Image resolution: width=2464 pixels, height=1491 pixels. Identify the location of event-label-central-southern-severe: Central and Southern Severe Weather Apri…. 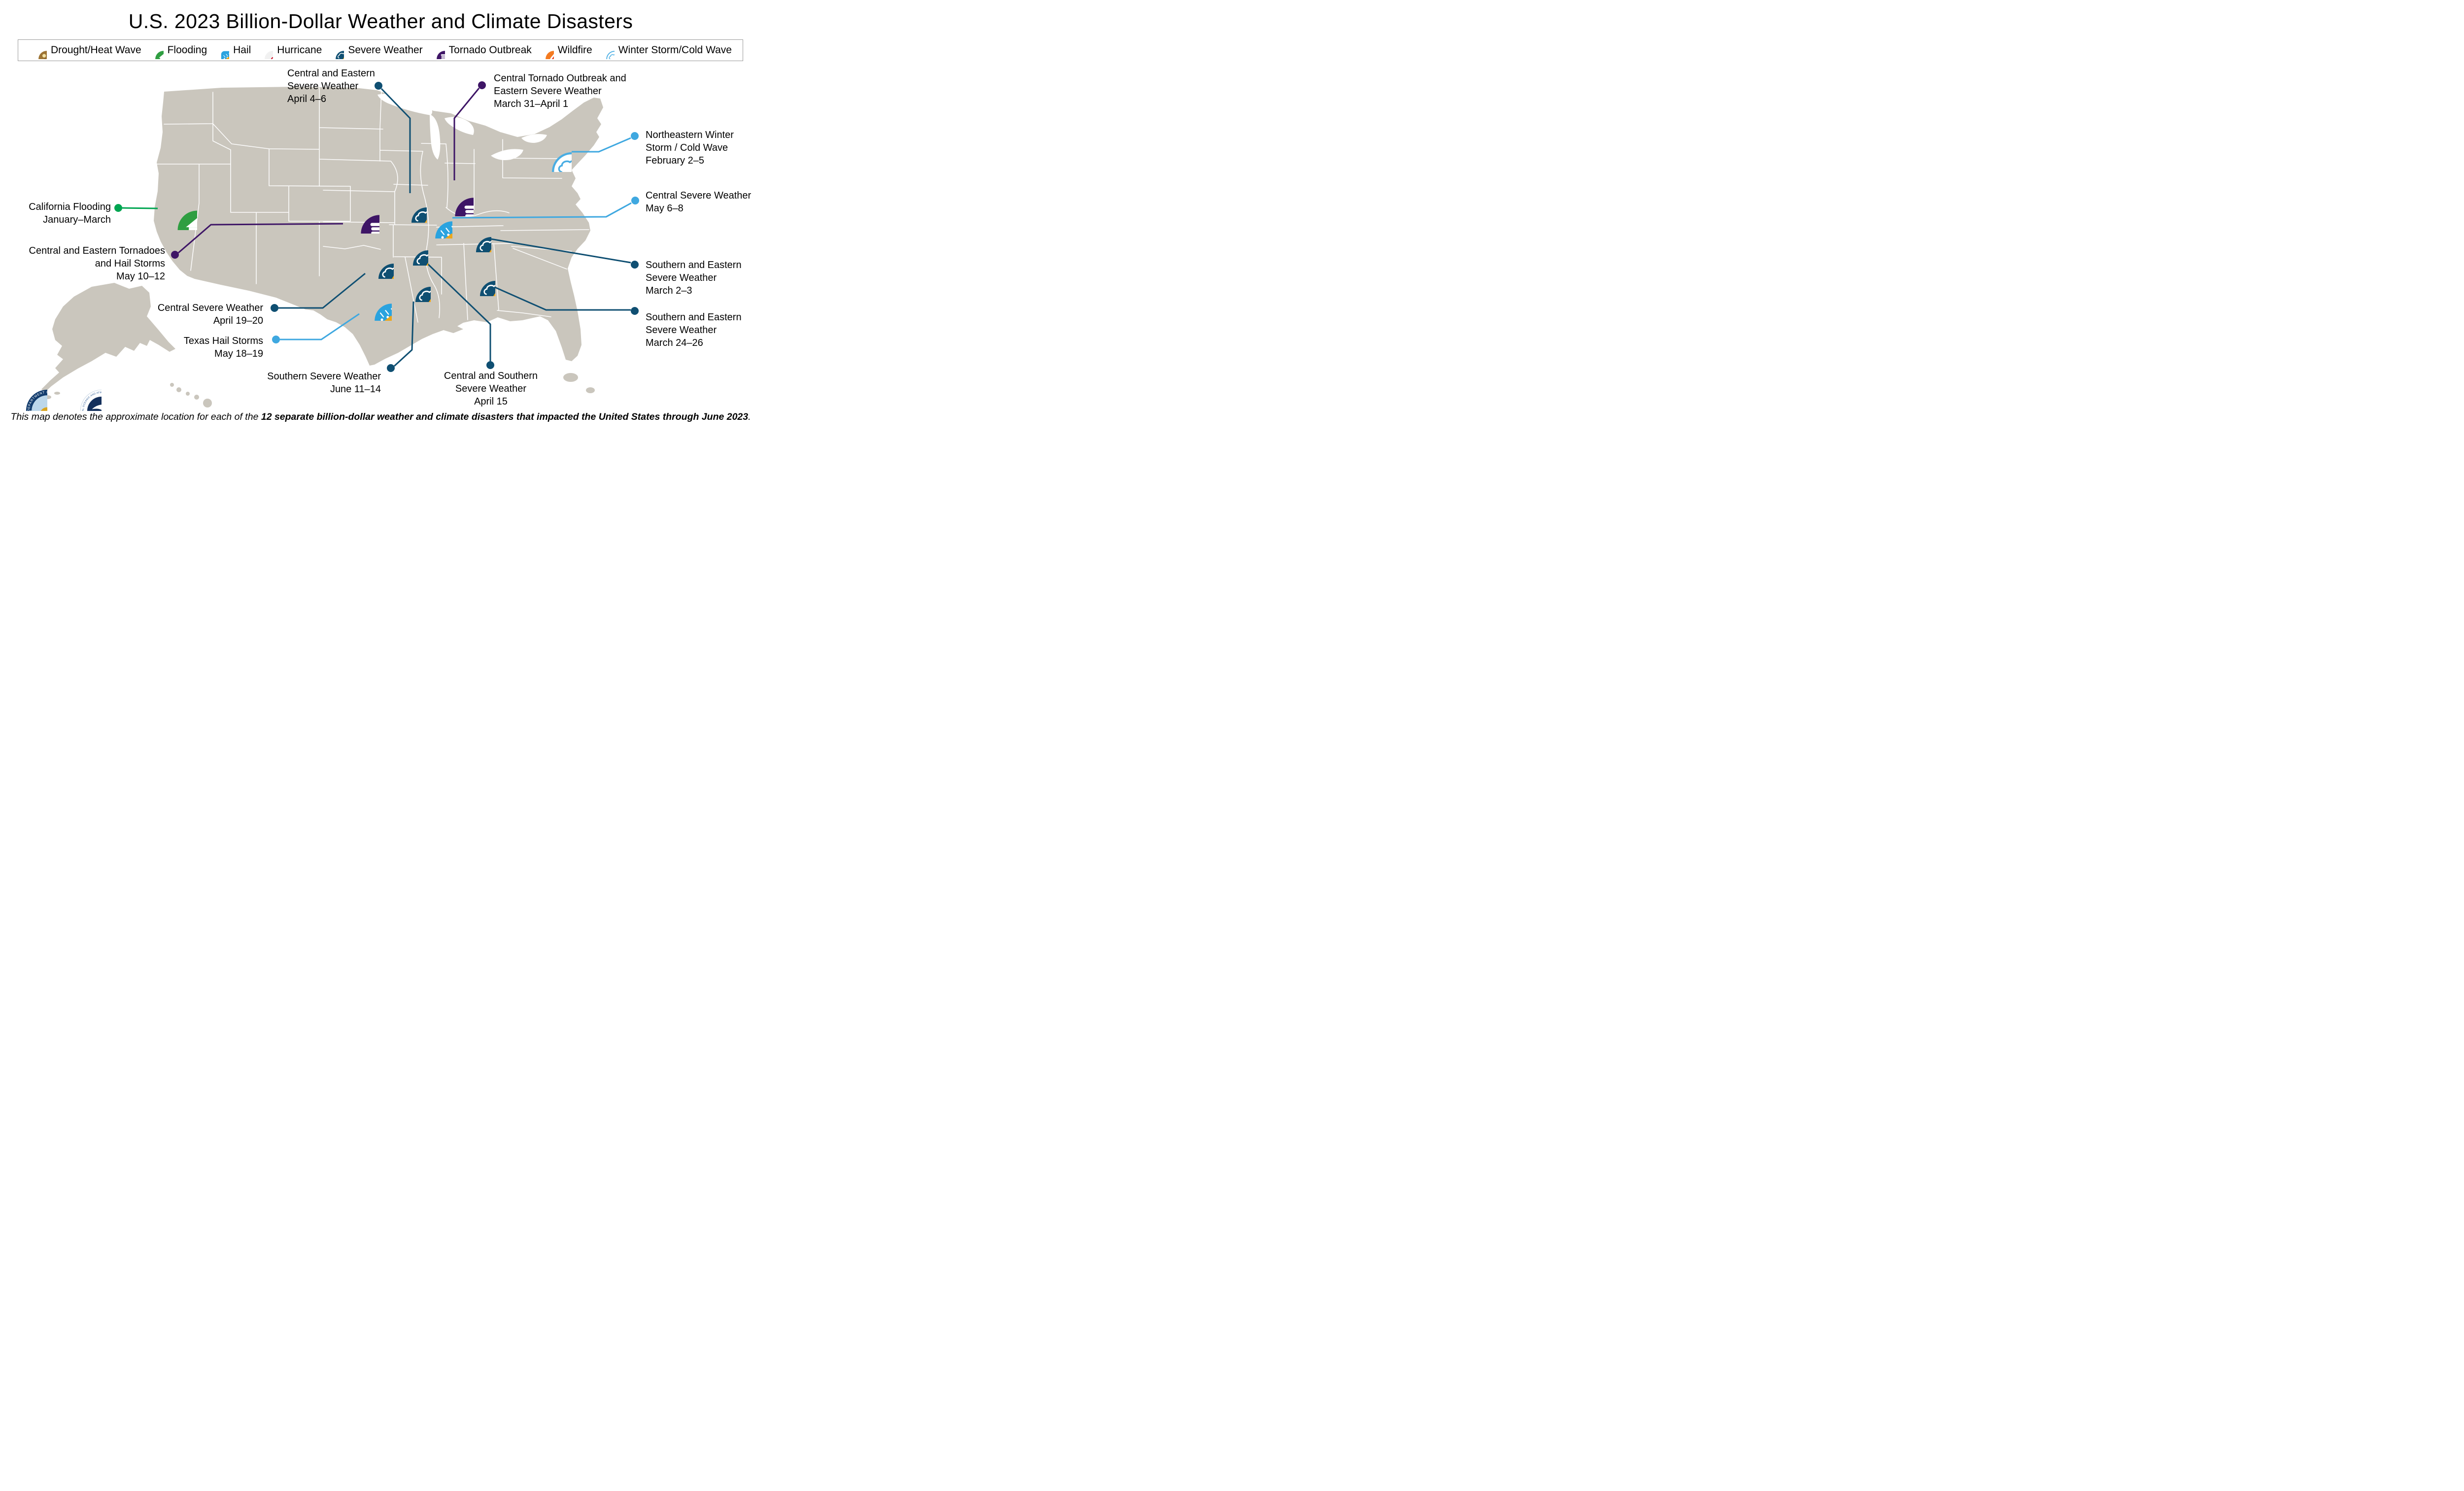
(491, 389).